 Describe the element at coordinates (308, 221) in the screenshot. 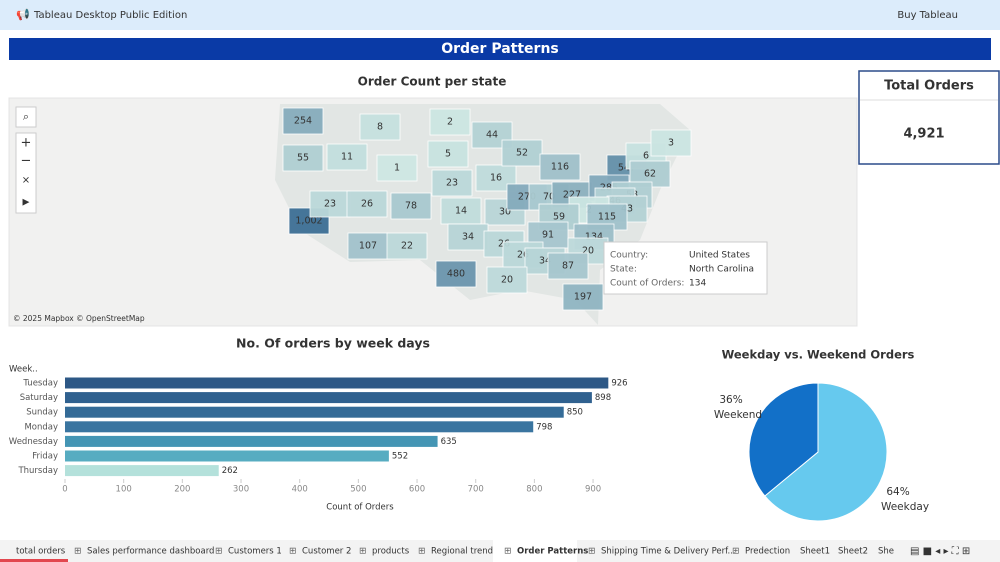

I see `state-label: 1,002` at that location.